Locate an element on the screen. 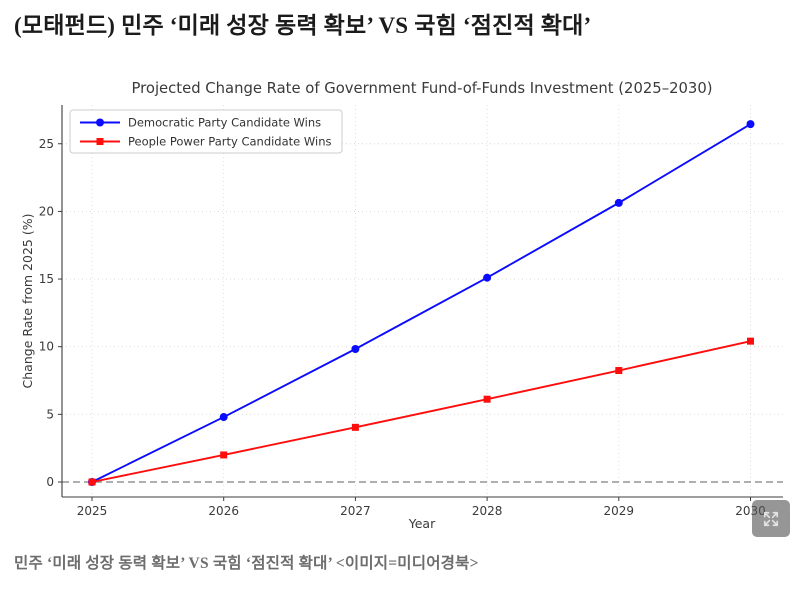 The width and height of the screenshot is (800, 591). x-tick-label: 2025 is located at coordinates (92, 511).